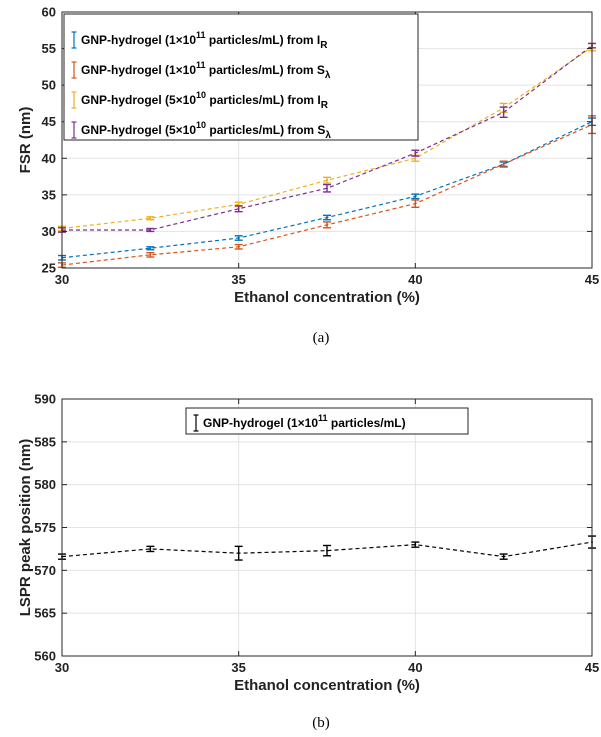  Describe the element at coordinates (367, 423) in the screenshot. I see `legend-label-text: particles/mL)` at that location.